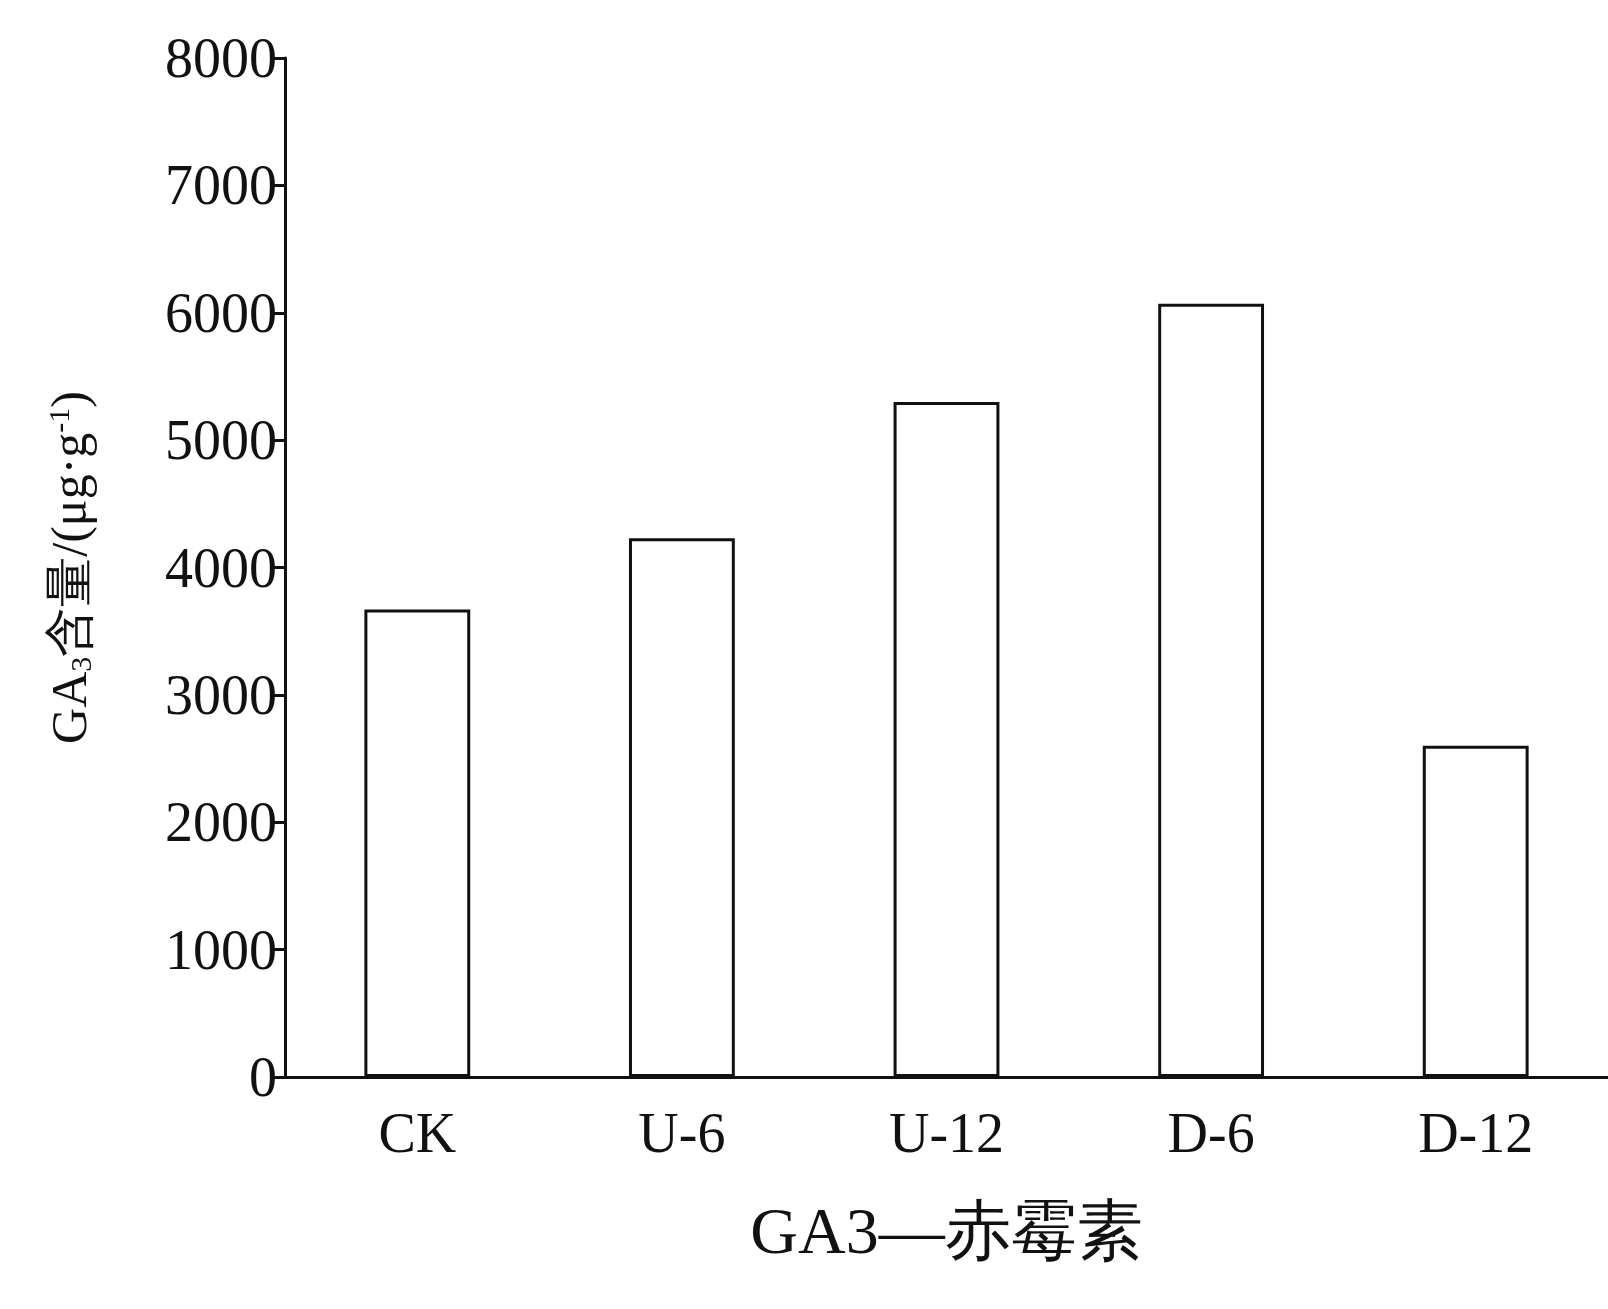 The image size is (1608, 1309). What do you see at coordinates (417, 1133) in the screenshot?
I see `x-tick-label: CK` at bounding box center [417, 1133].